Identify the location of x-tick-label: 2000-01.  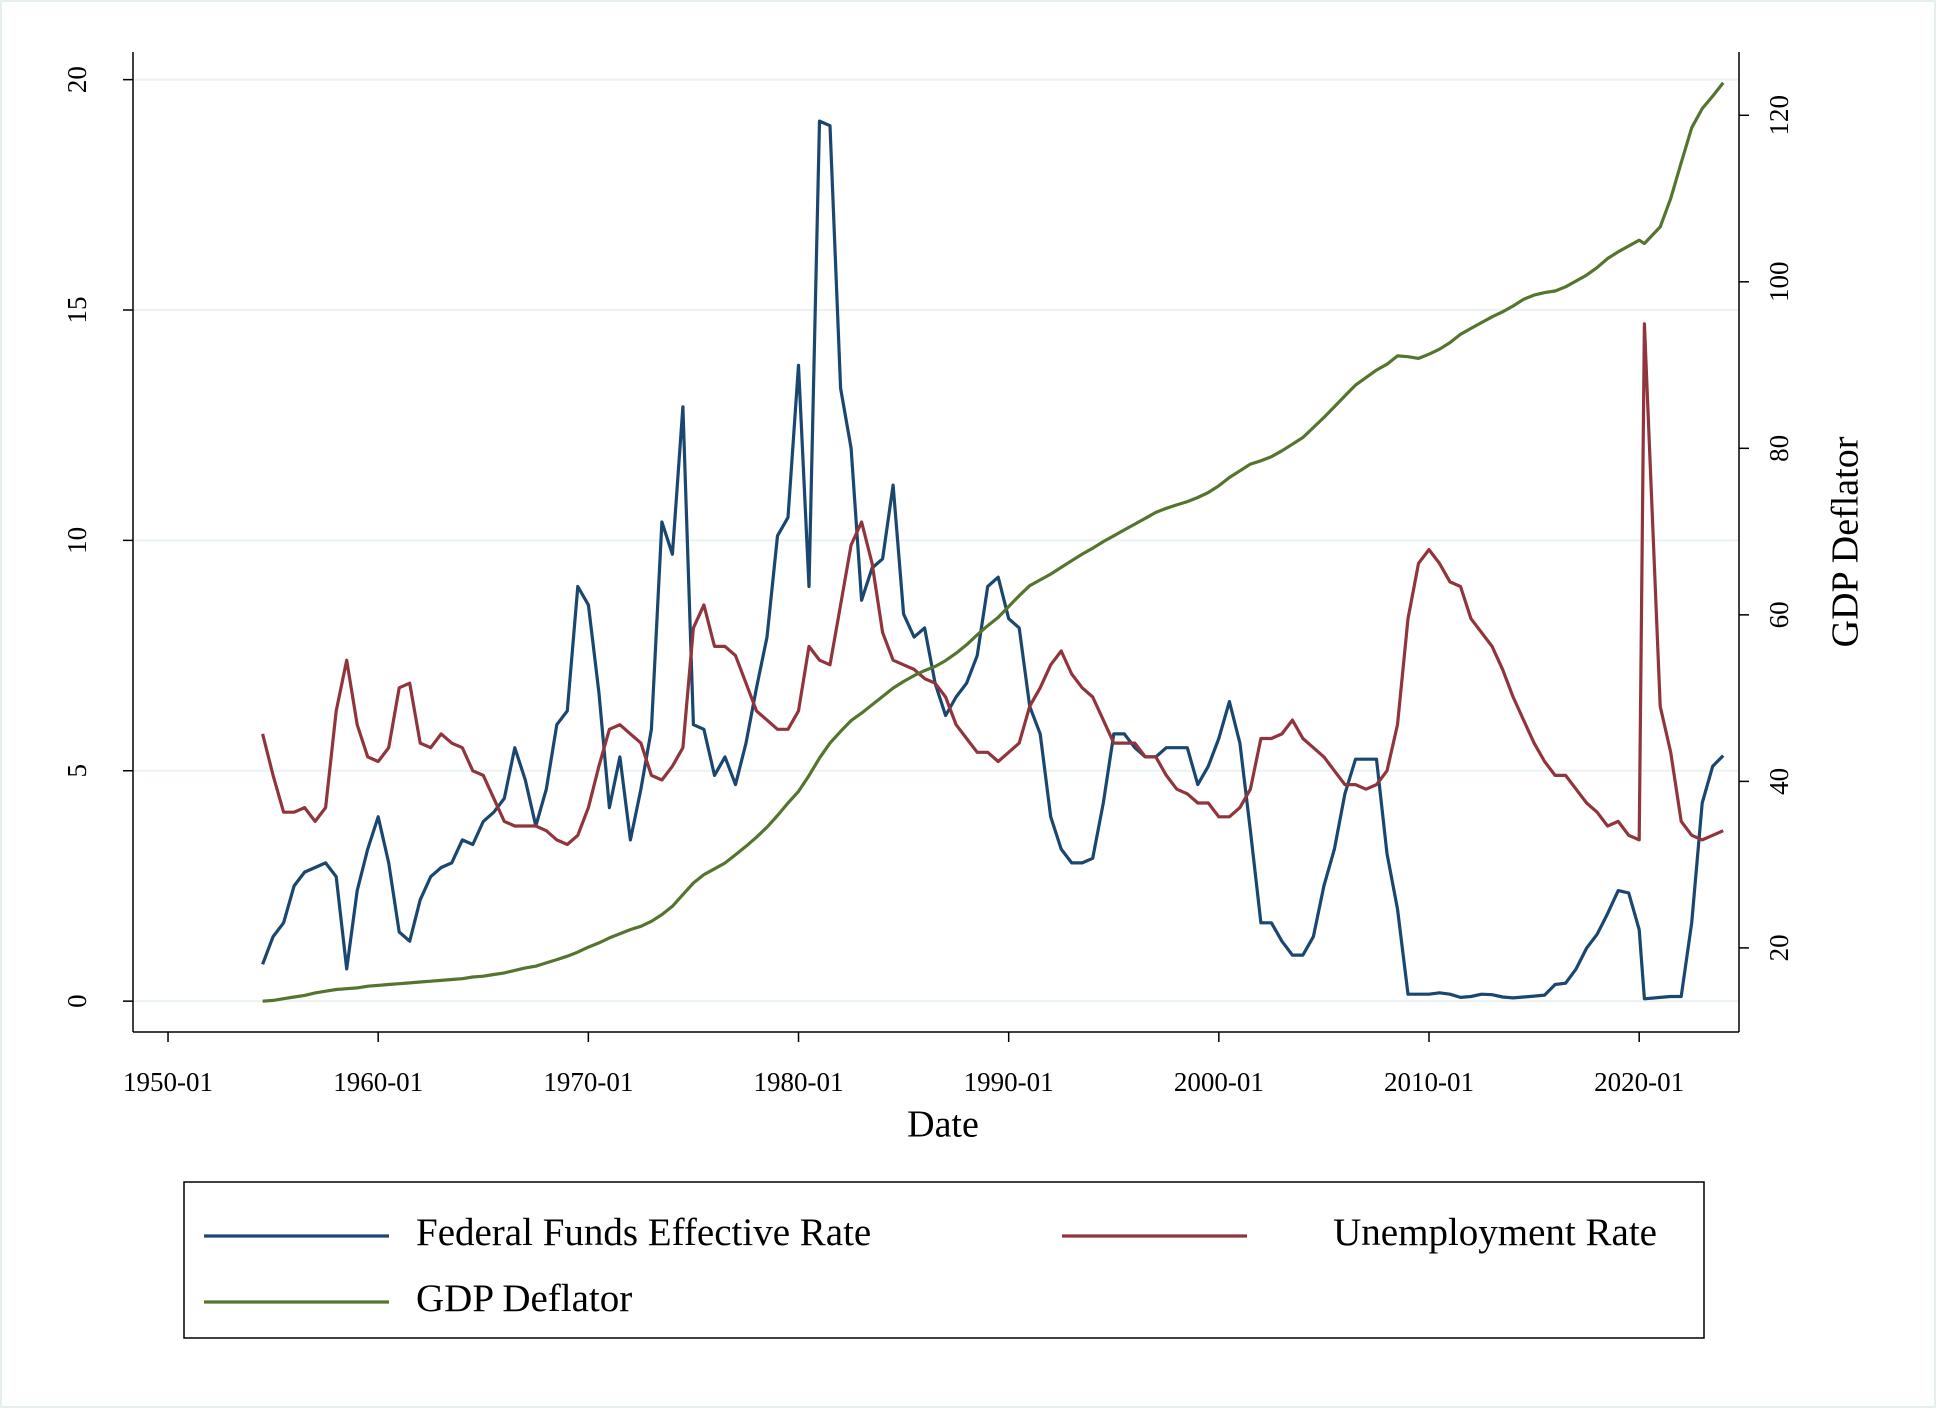
(1219, 1082).